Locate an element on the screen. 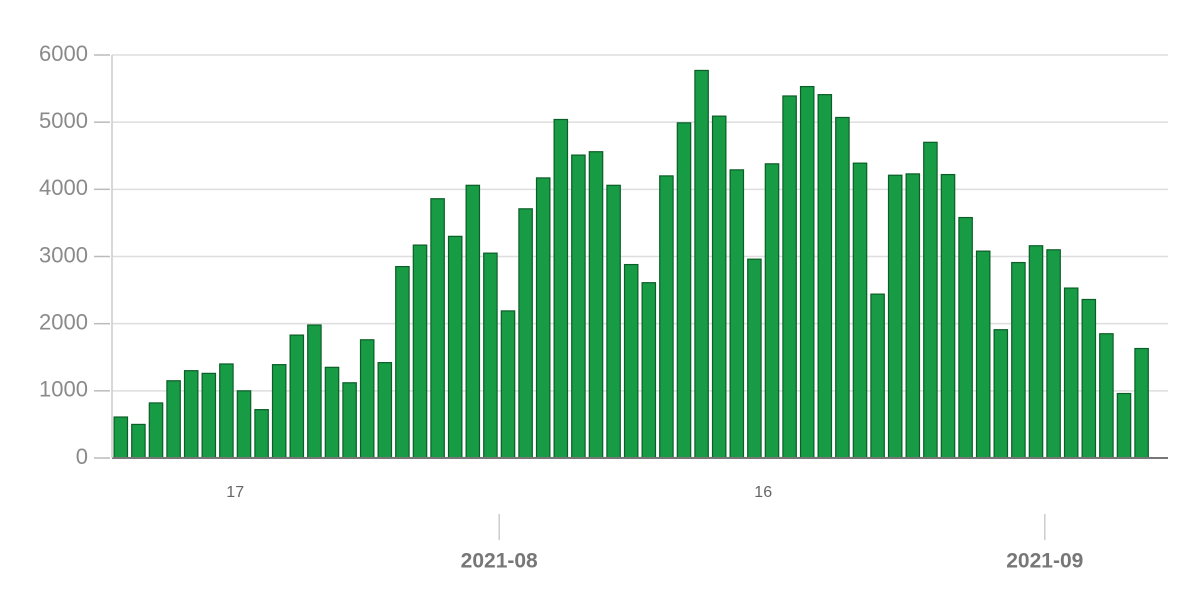 The height and width of the screenshot is (589, 1200). y-tick-label: 1000 is located at coordinates (63, 389).